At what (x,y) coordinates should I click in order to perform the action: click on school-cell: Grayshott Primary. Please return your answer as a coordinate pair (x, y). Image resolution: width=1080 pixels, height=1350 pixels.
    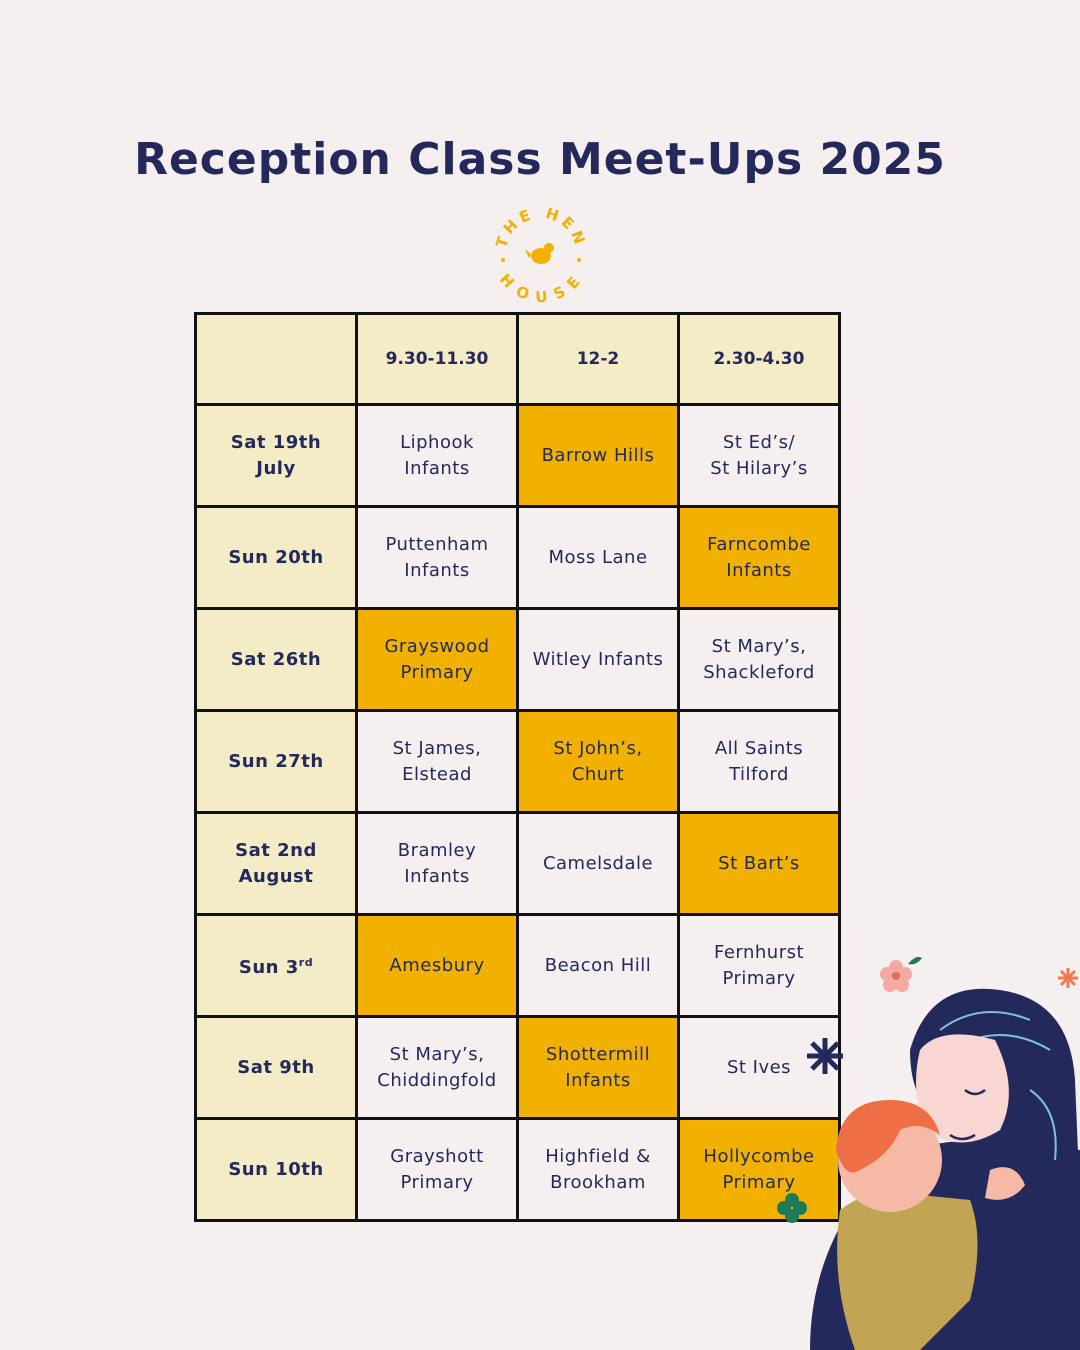
    Looking at the image, I should click on (437, 1169).